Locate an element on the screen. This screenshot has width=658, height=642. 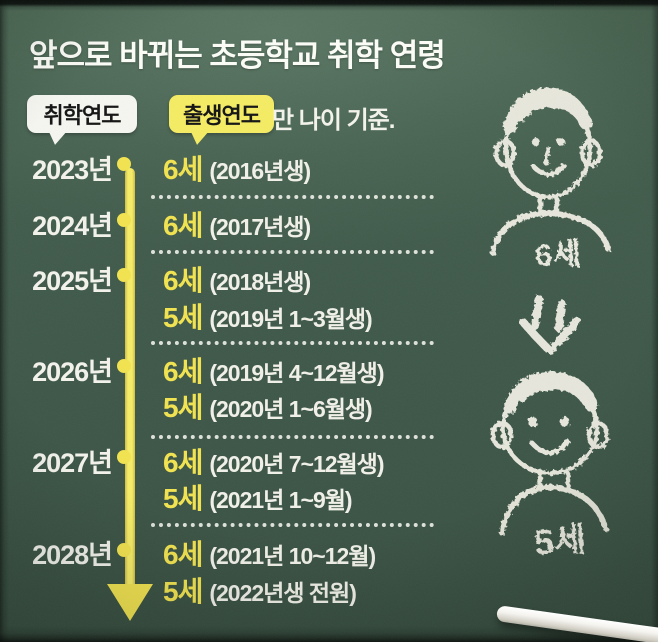
entry-line: 6세 (2019년 4~12월생) is located at coordinates (274, 374).